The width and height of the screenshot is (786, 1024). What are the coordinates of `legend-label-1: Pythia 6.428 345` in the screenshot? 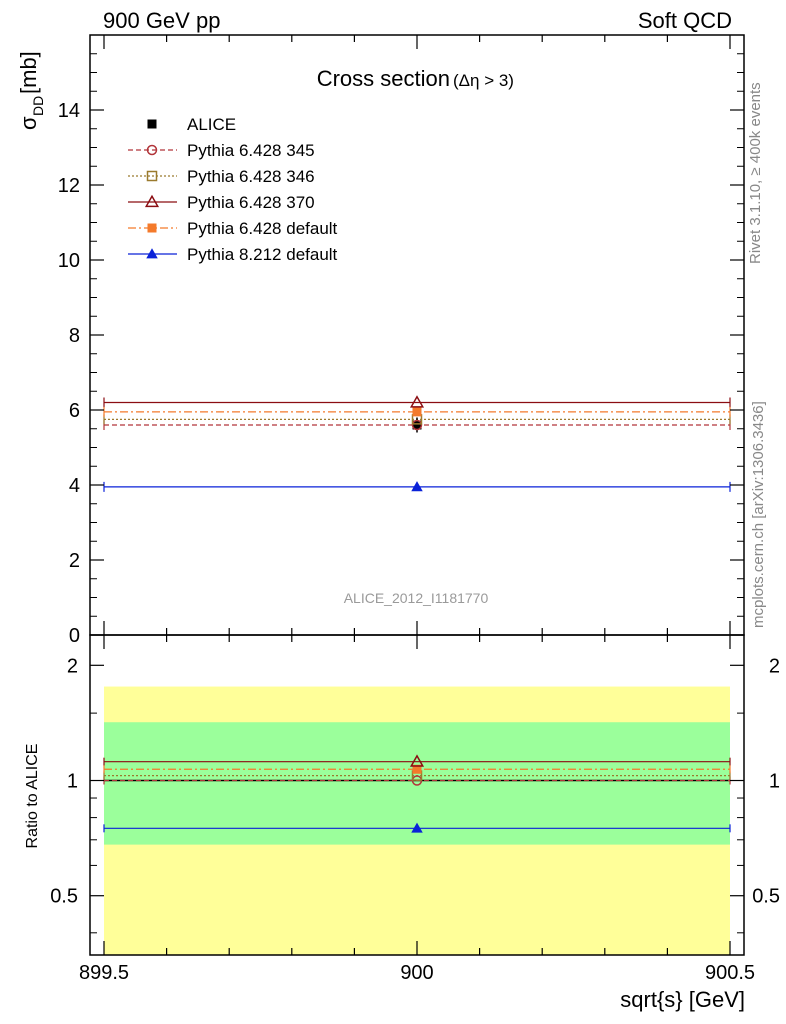 It's located at (251, 150).